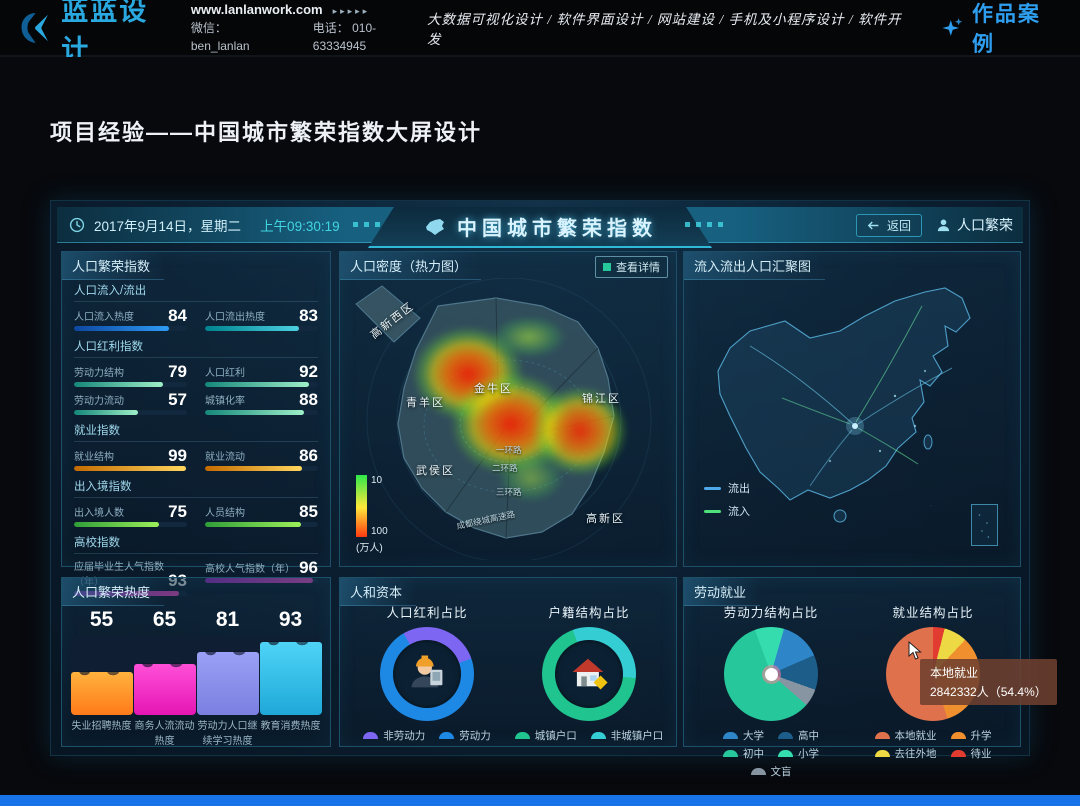 The image size is (1080, 806). I want to click on legend-item: 小学, so click(798, 753).